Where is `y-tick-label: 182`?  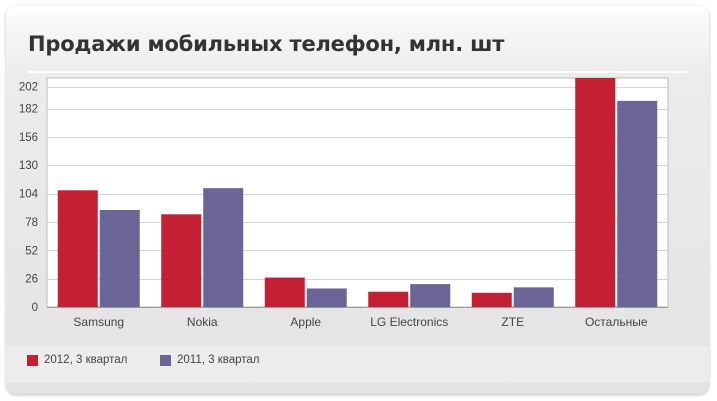
y-tick-label: 182 is located at coordinates (28, 110).